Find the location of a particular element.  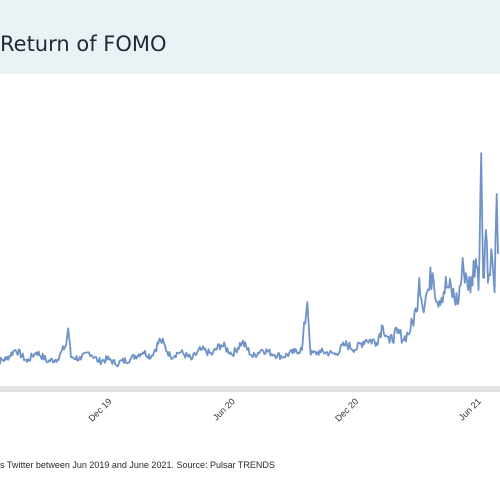

x-tick-label: Jun 20 is located at coordinates (224, 409).